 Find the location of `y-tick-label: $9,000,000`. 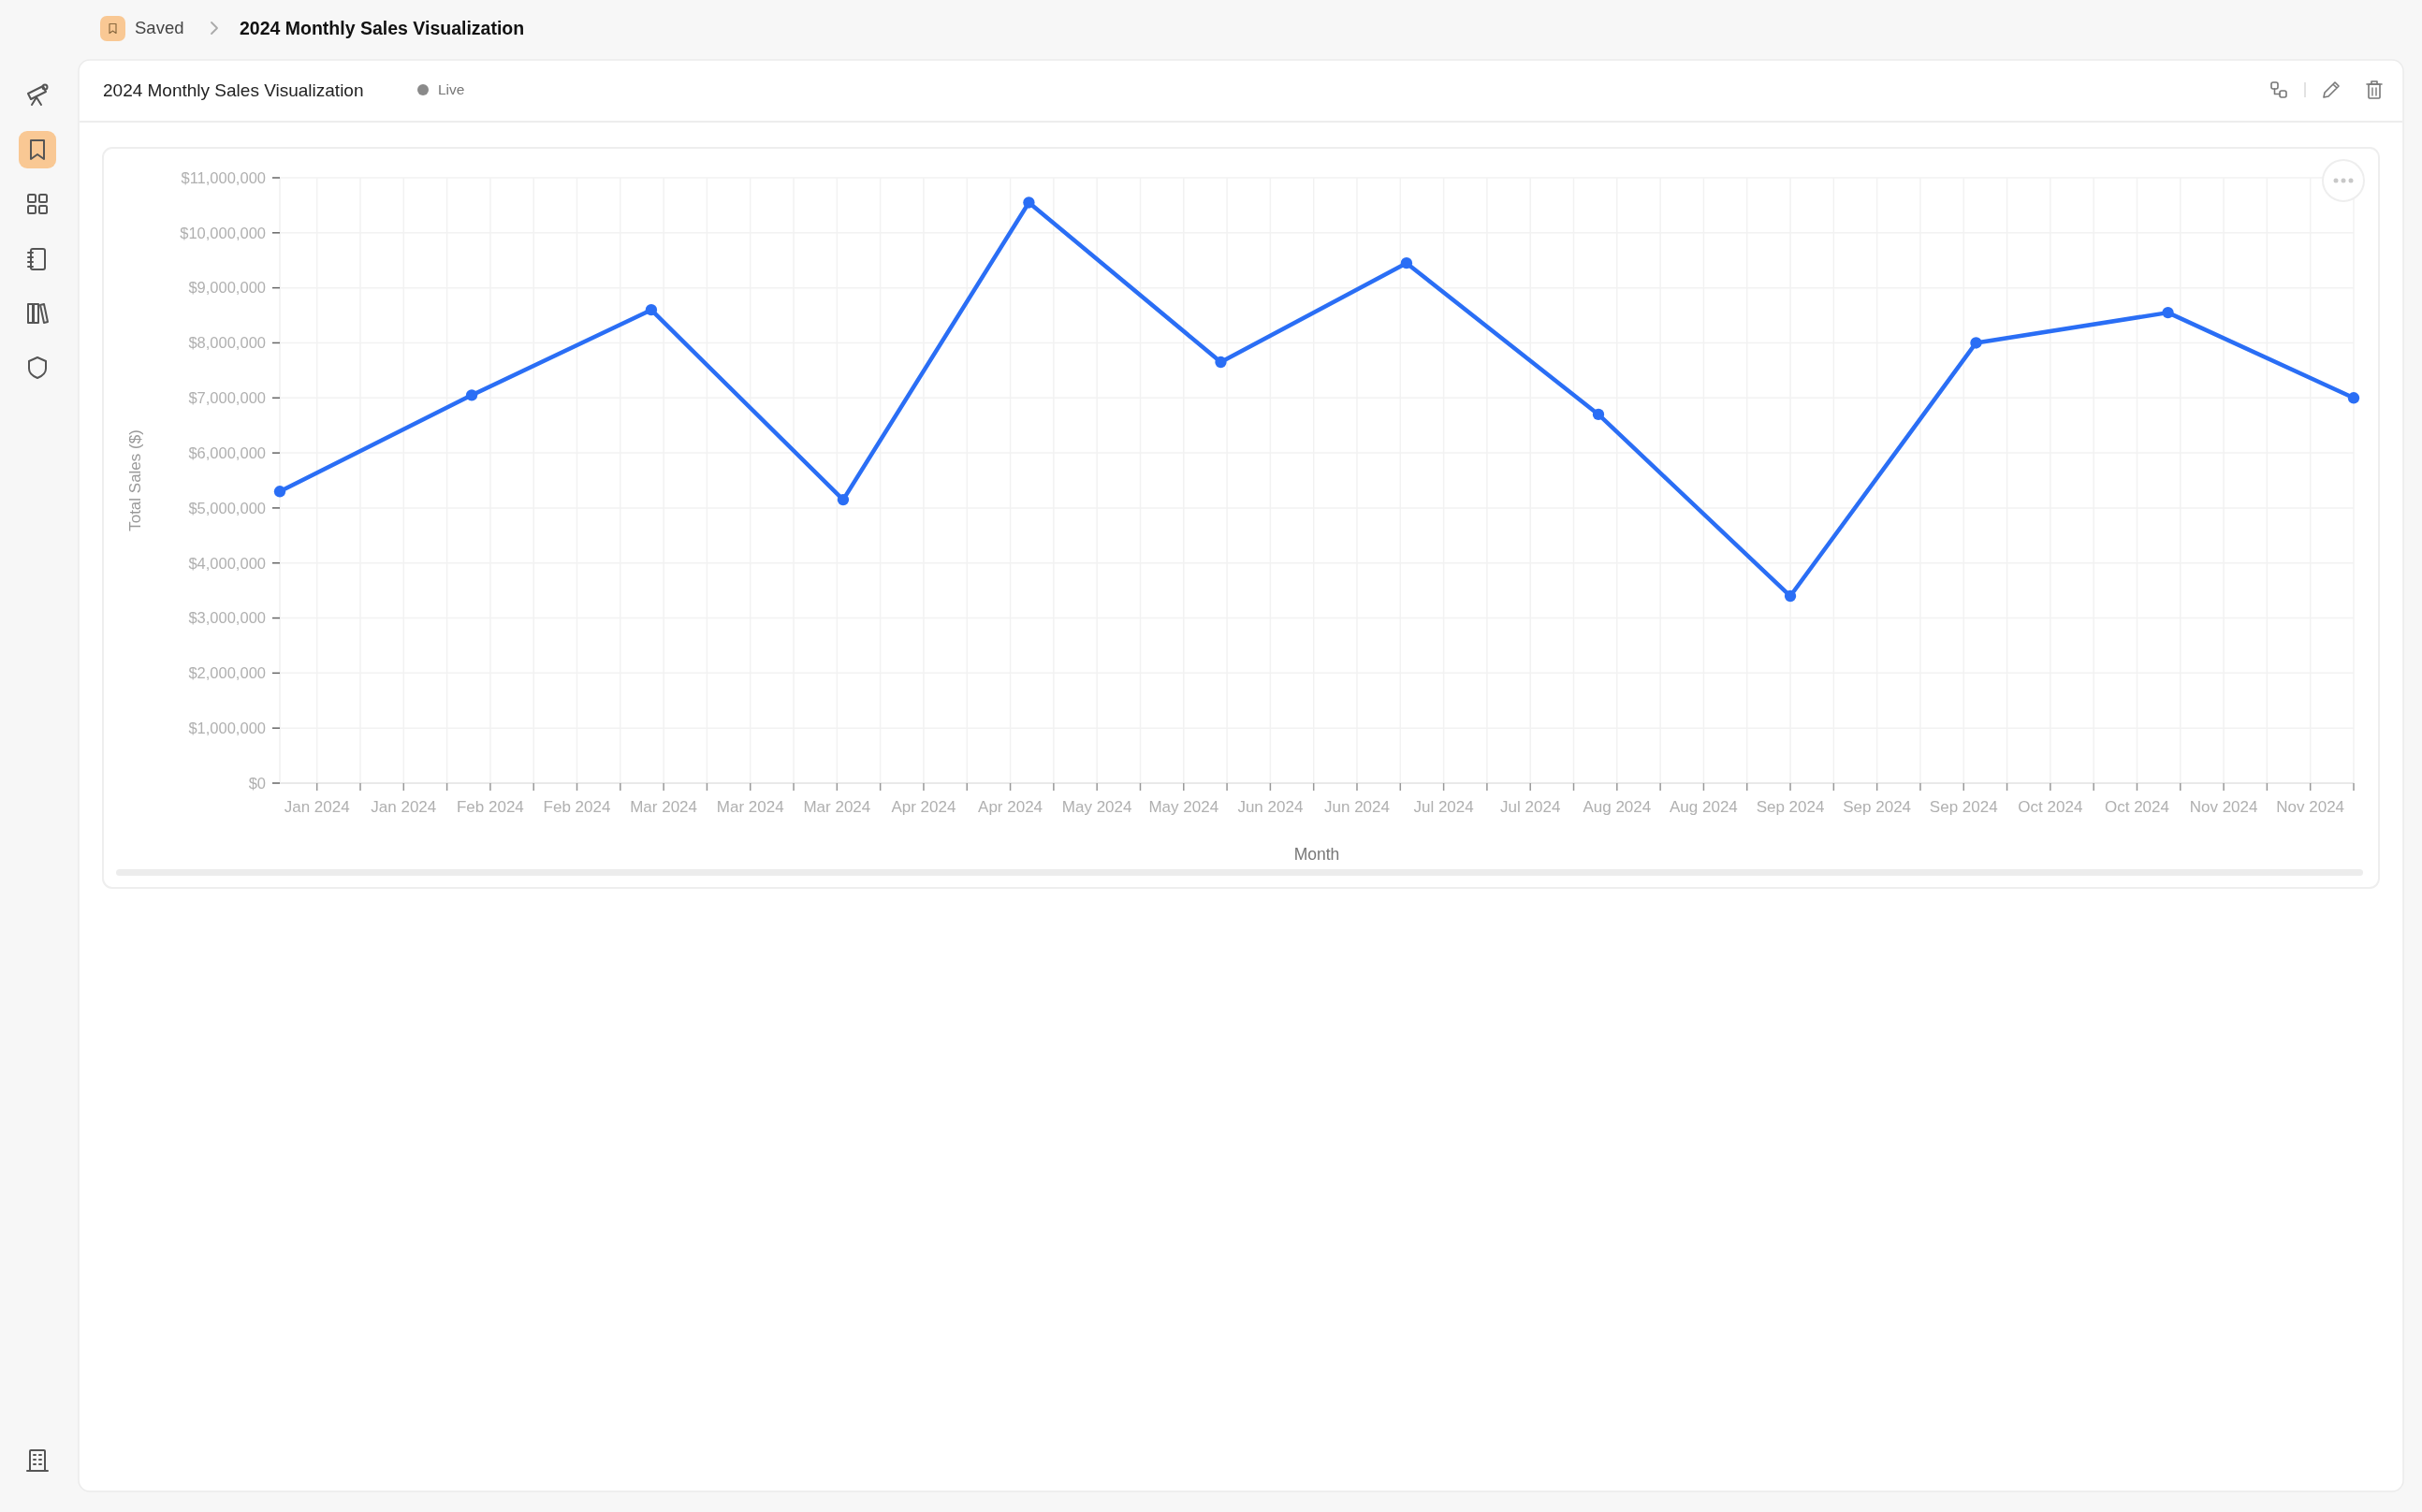

y-tick-label: $9,000,000 is located at coordinates (227, 288).